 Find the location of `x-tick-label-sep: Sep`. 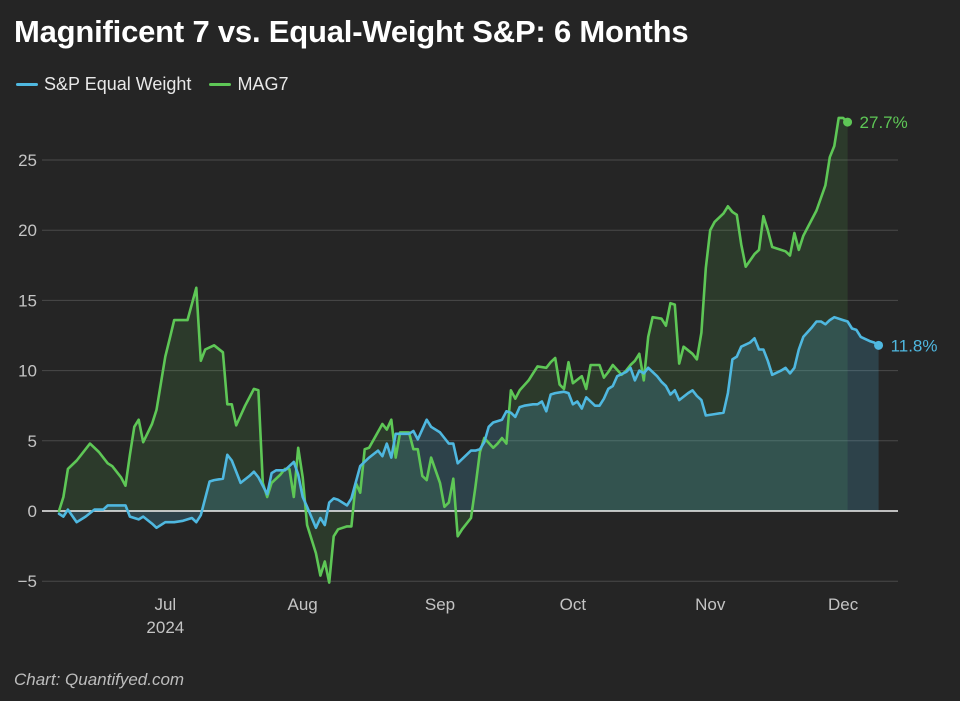

x-tick-label-sep: Sep is located at coordinates (440, 604).